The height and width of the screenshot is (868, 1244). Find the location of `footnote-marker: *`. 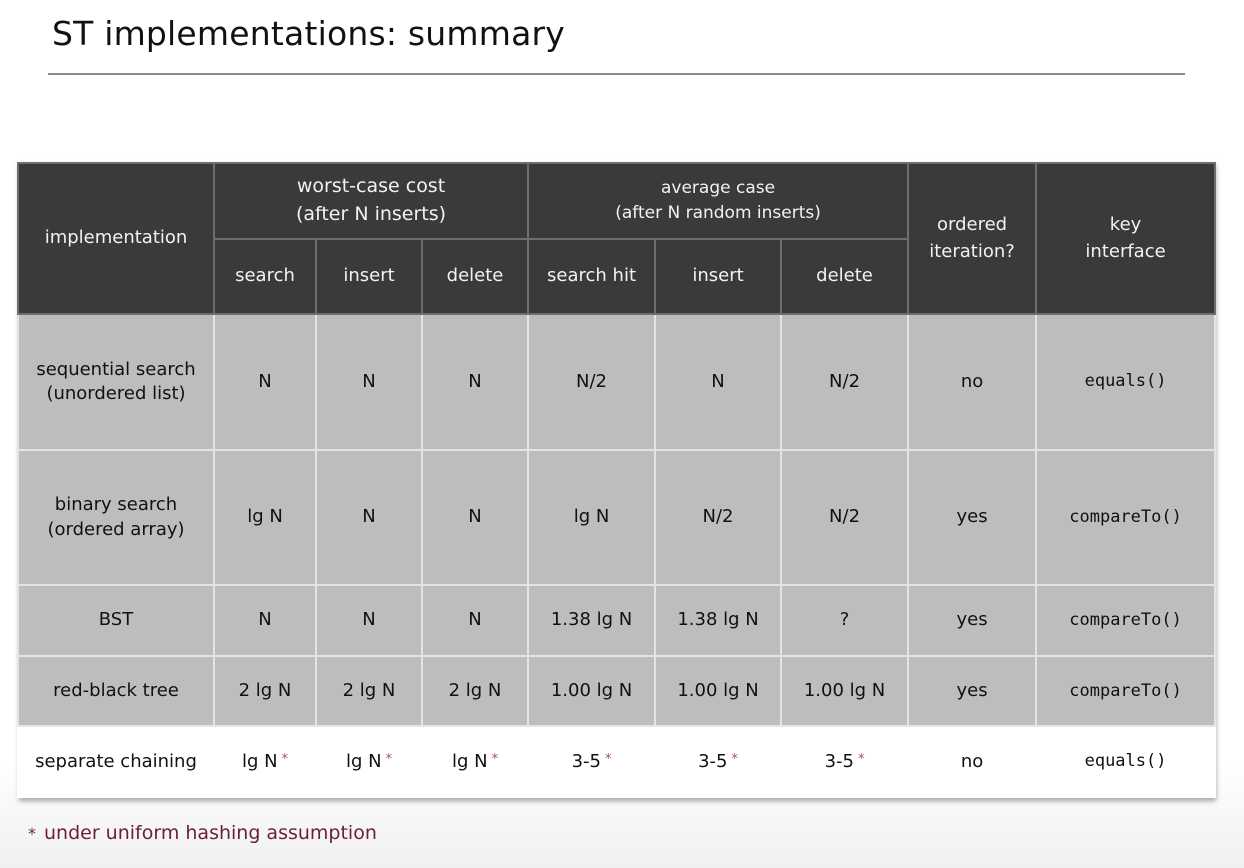

footnote-marker: * is located at coordinates (32, 833).